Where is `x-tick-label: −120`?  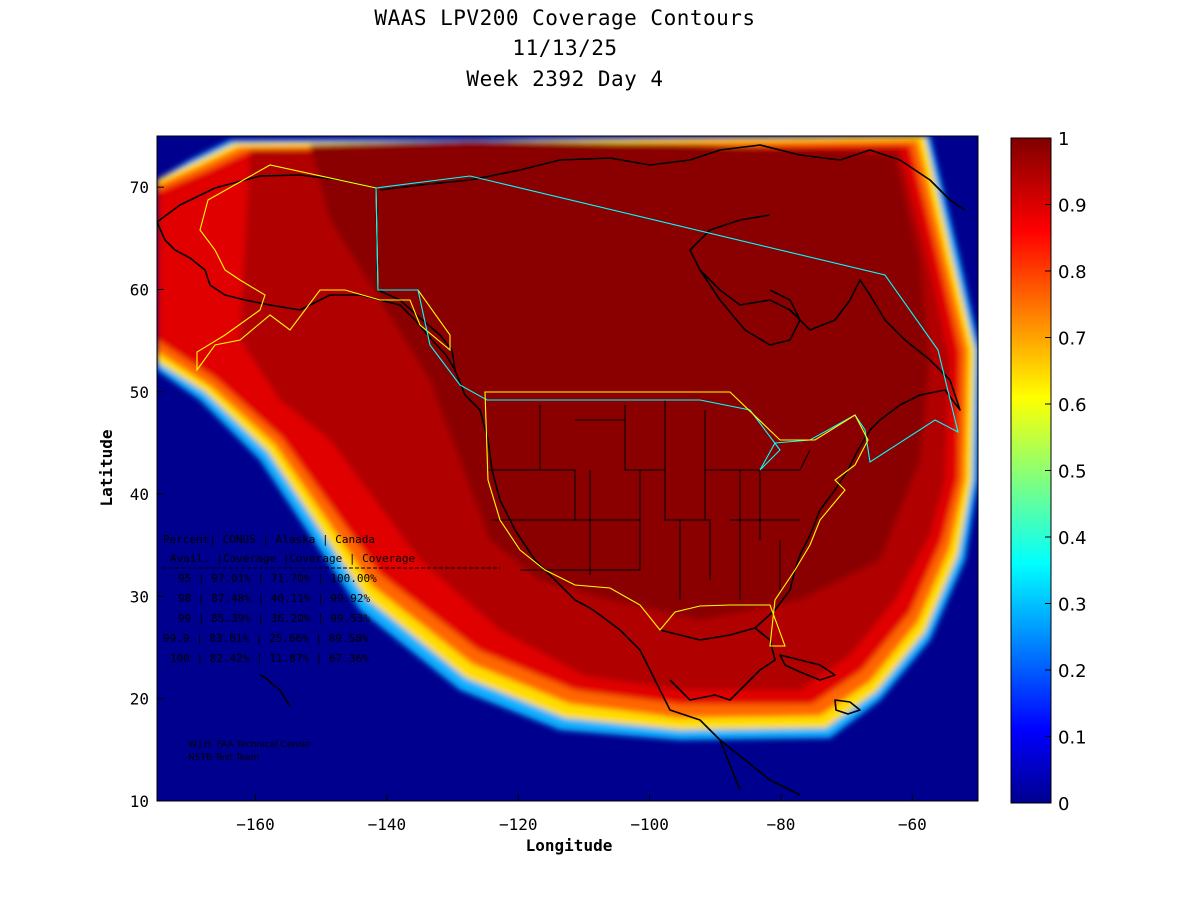
x-tick-label: −120 is located at coordinates (518, 824).